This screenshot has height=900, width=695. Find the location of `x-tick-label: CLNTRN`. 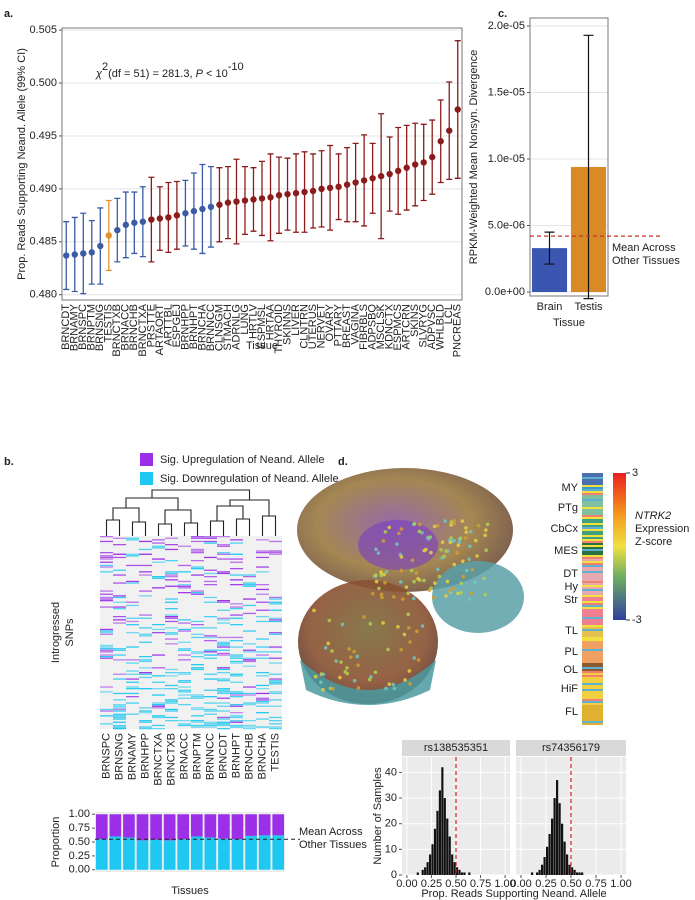

x-tick-label: CLNTRN is located at coordinates (304, 326).